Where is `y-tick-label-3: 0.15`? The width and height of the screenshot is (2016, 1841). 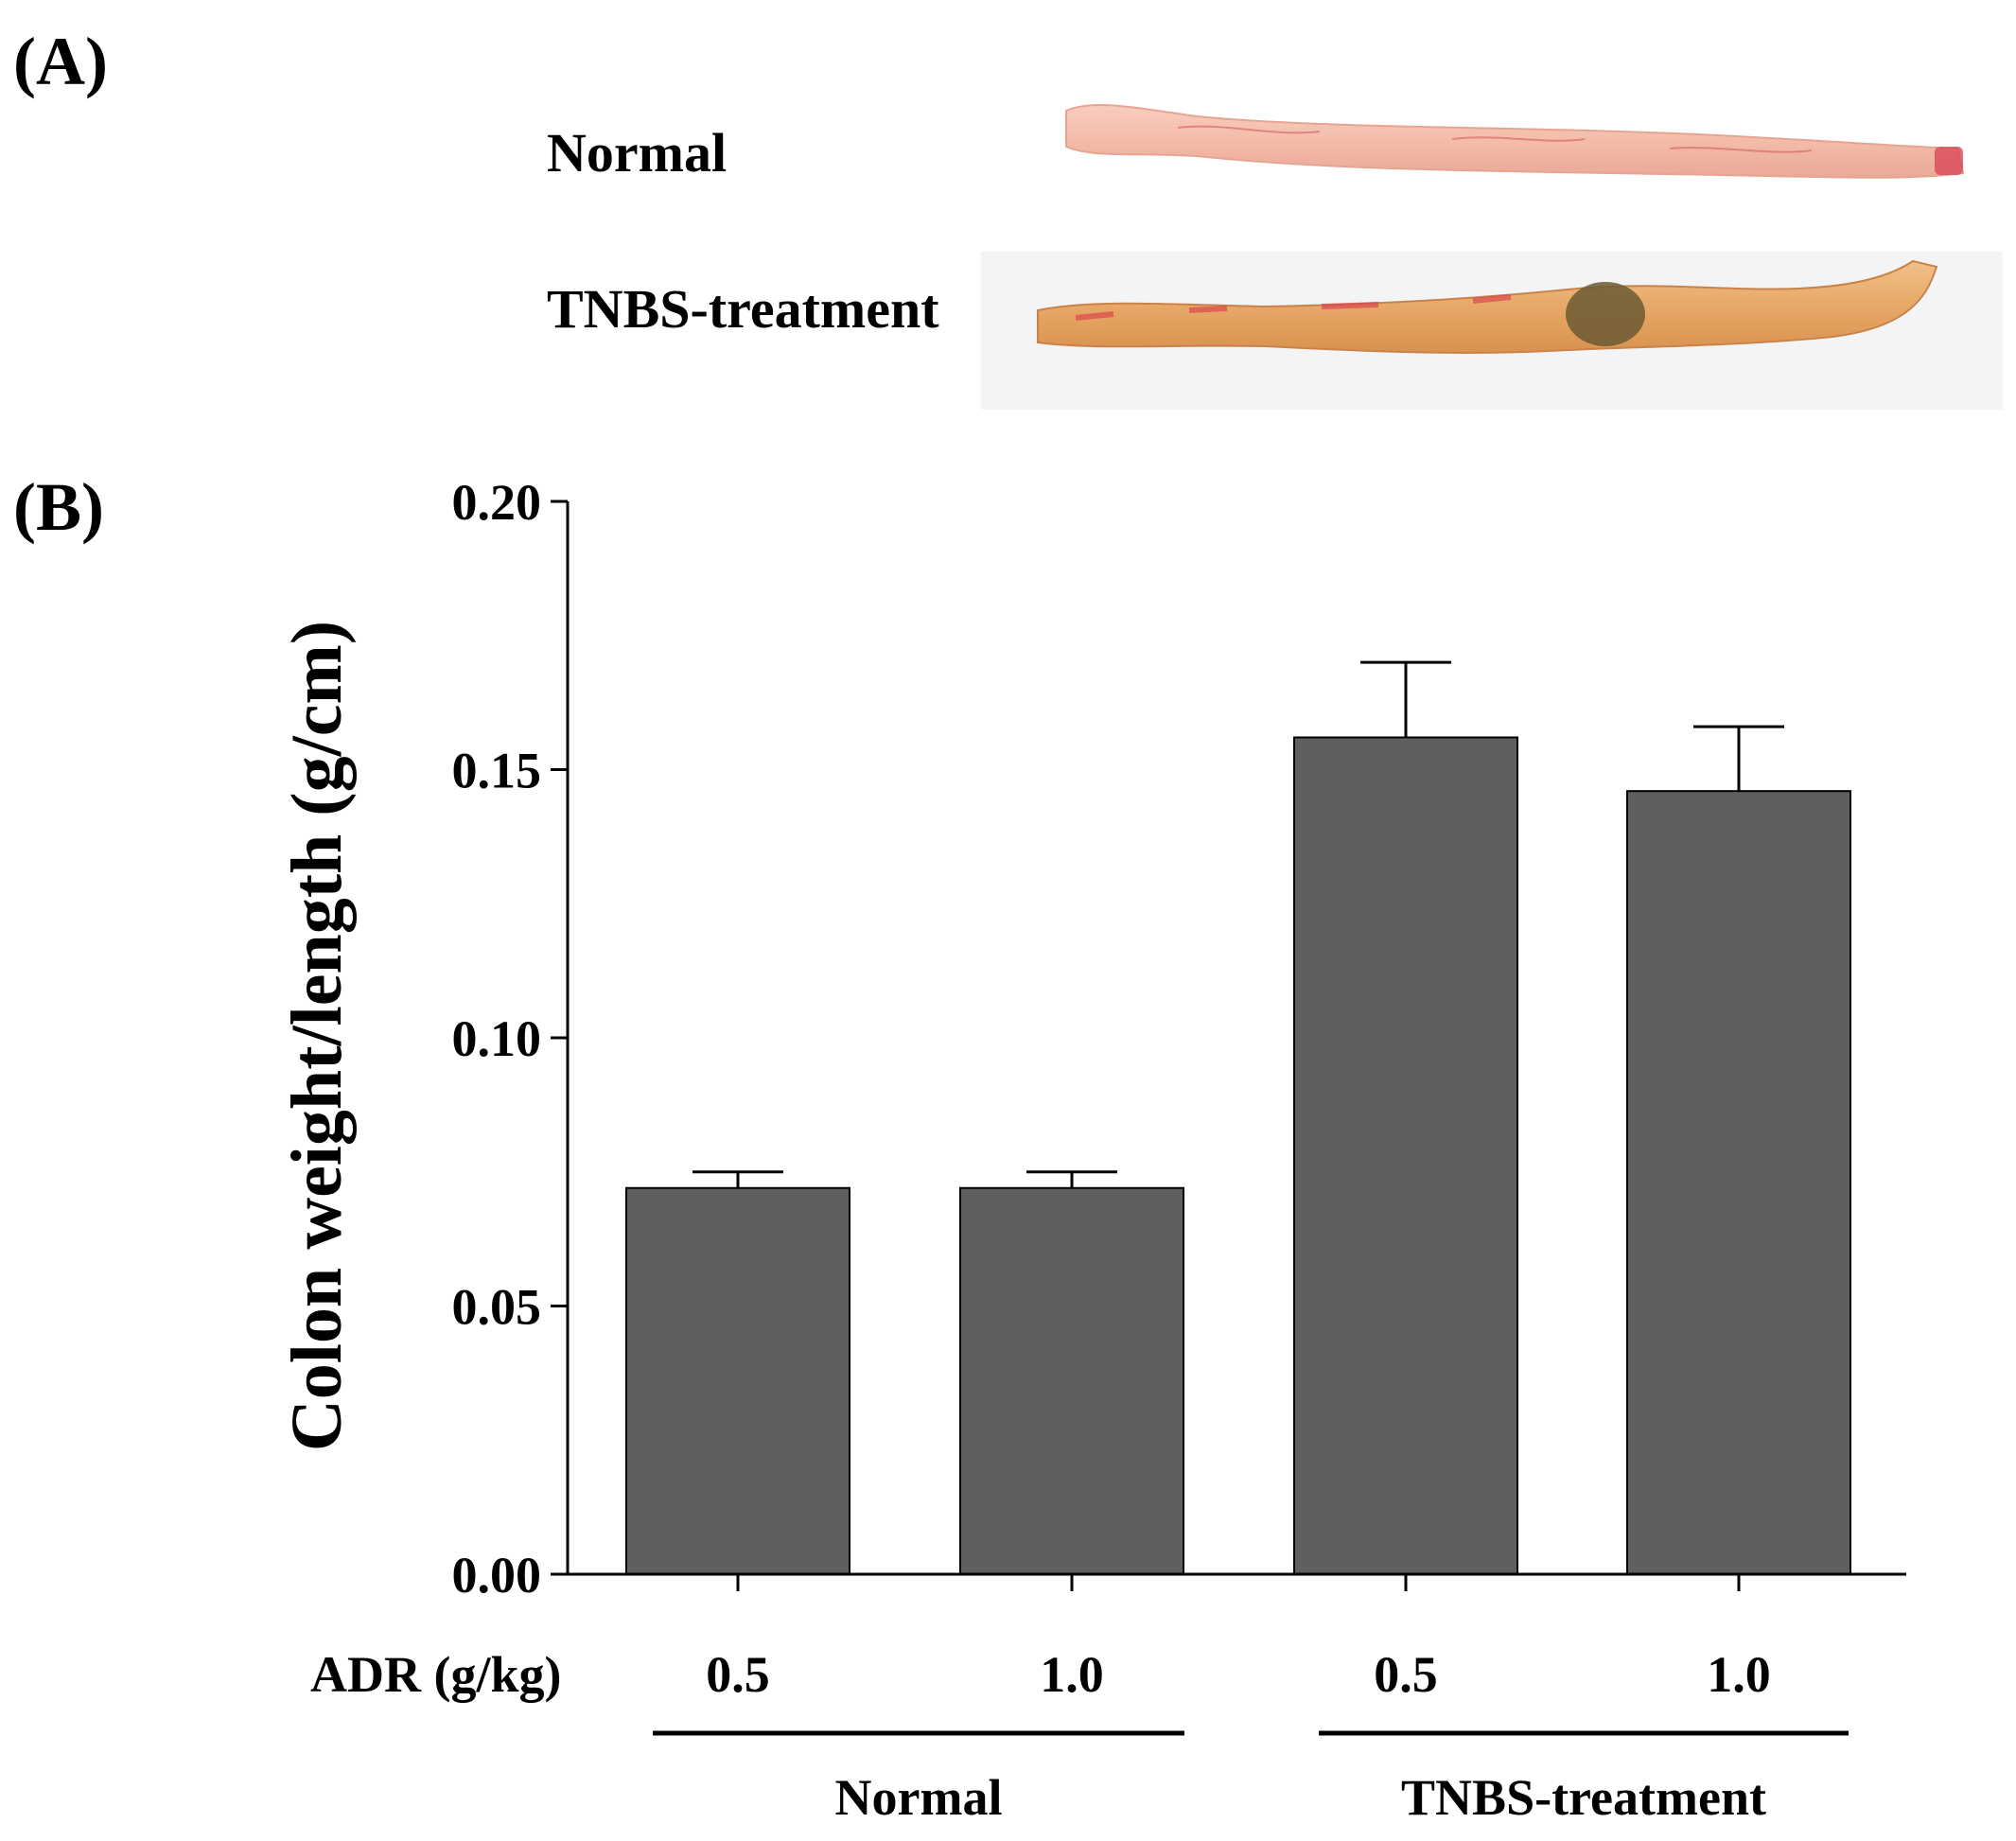
y-tick-label-3: 0.15 is located at coordinates (497, 771).